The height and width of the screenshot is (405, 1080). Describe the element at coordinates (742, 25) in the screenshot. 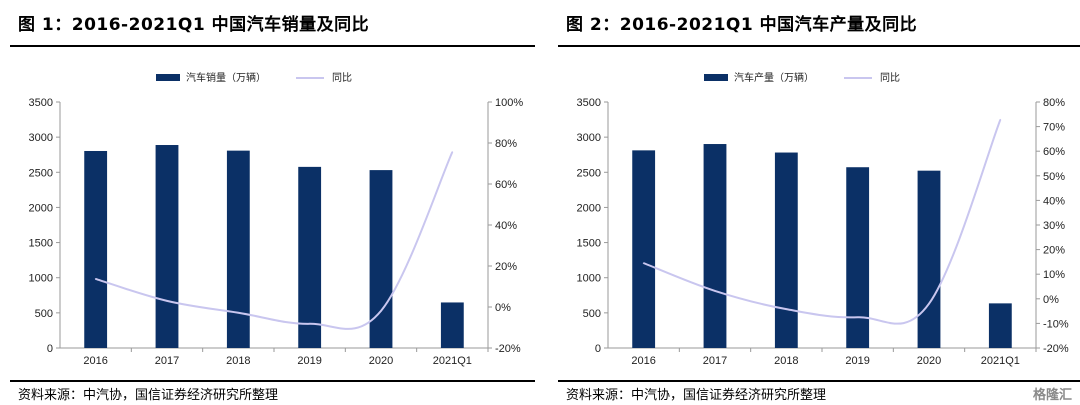

I see `chart-title: 图 2：2016-2021Q1 中国汽车产量及同比` at that location.